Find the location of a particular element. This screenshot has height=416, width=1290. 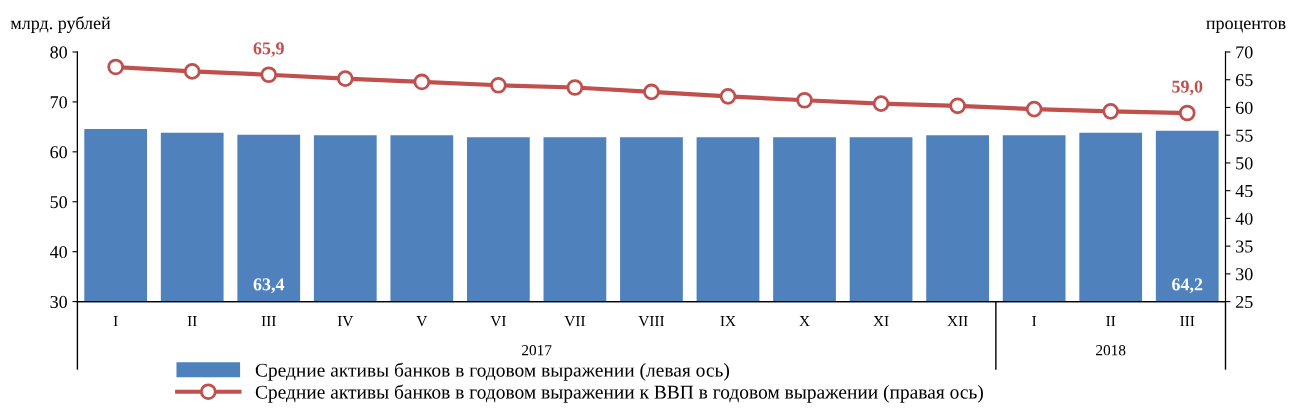

x-tick-label: VII is located at coordinates (574, 321).